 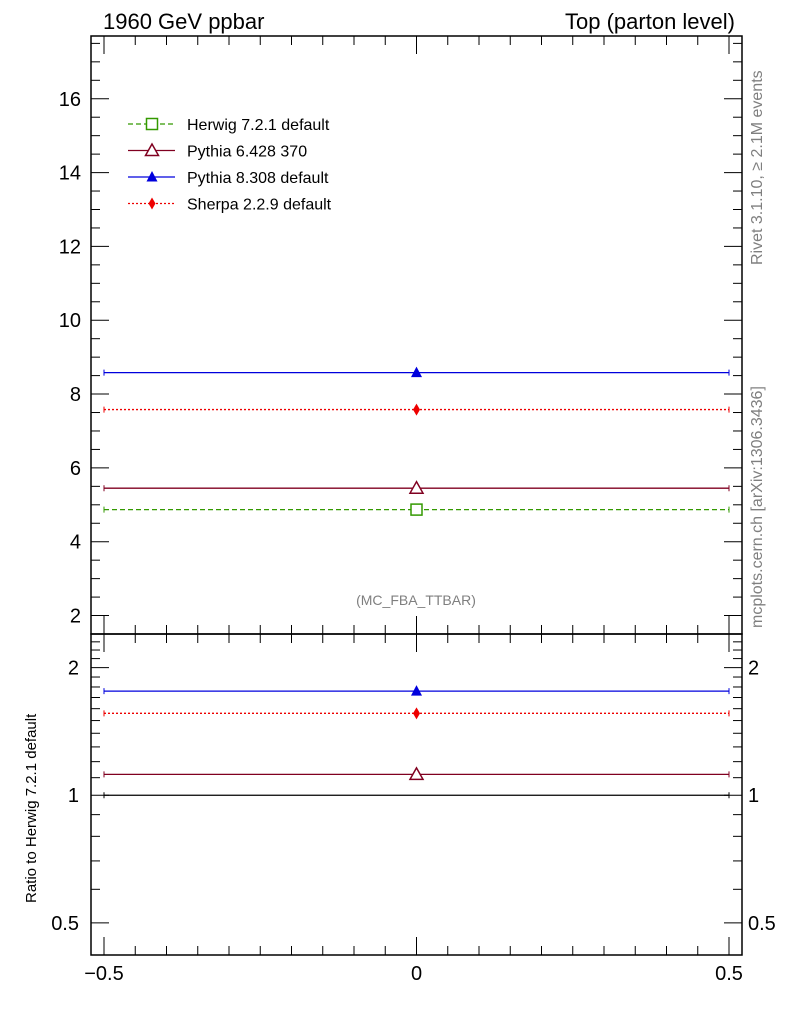 What do you see at coordinates (70, 321) in the screenshot?
I see `main-ytick-label: 10` at bounding box center [70, 321].